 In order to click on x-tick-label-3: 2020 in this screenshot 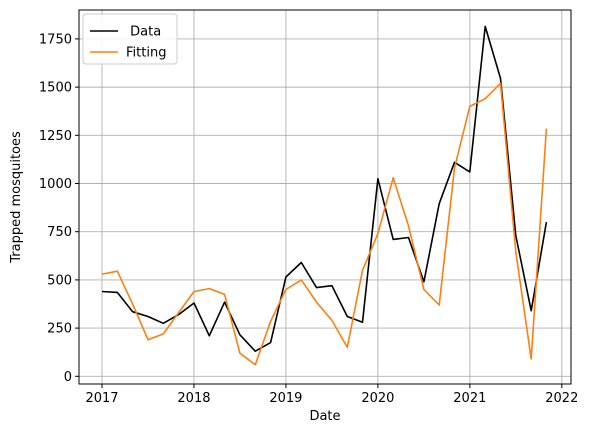, I will do `click(377, 398)`.